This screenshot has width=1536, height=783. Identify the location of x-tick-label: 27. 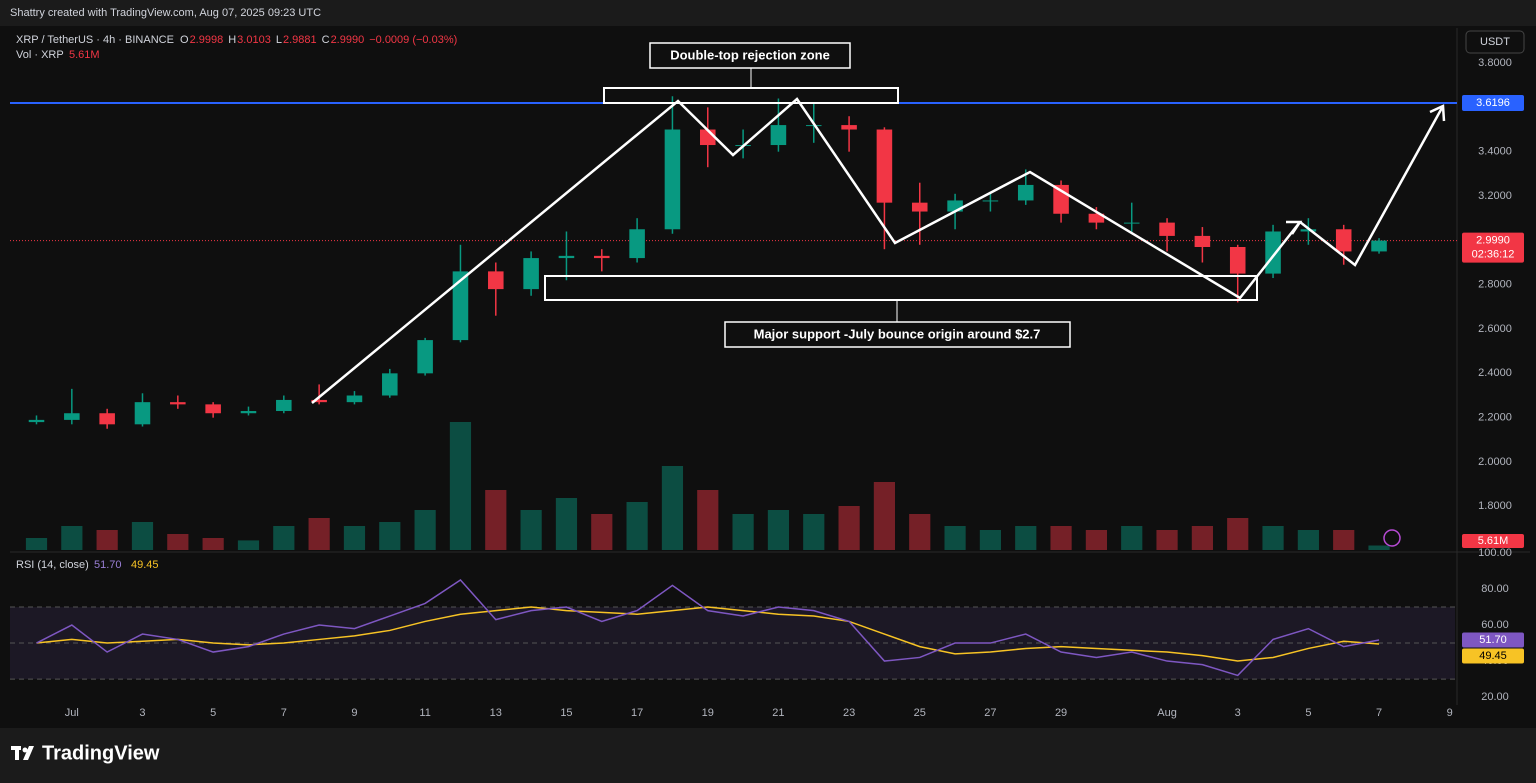
(990, 713).